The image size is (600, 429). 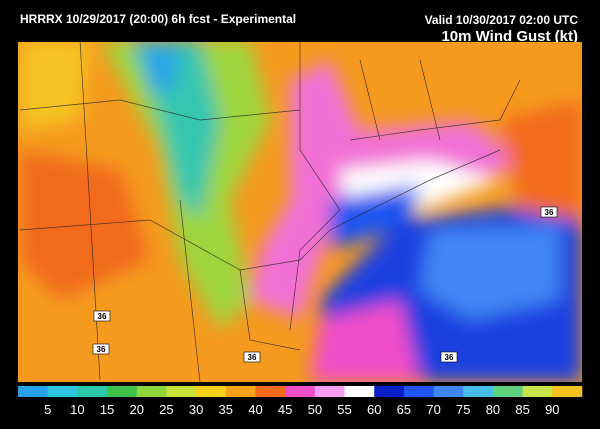 What do you see at coordinates (196, 409) in the screenshot?
I see `colorbar-label: 30` at bounding box center [196, 409].